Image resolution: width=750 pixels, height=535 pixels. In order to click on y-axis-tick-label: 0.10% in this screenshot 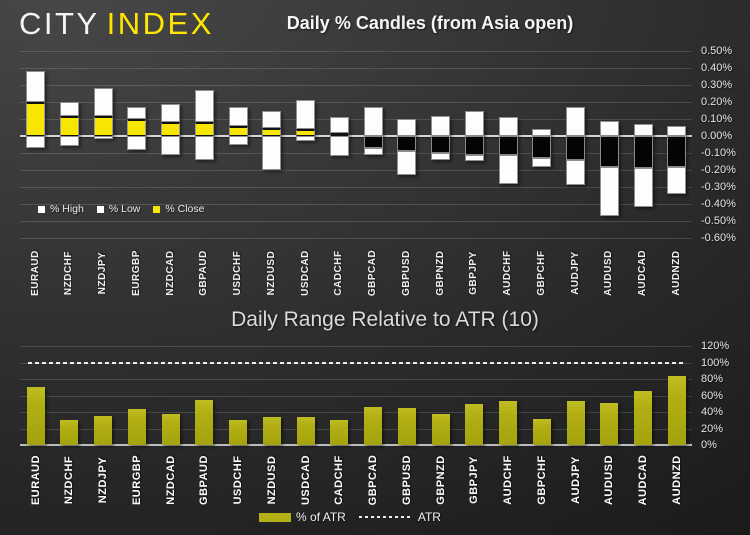, I will do `click(717, 119)`.